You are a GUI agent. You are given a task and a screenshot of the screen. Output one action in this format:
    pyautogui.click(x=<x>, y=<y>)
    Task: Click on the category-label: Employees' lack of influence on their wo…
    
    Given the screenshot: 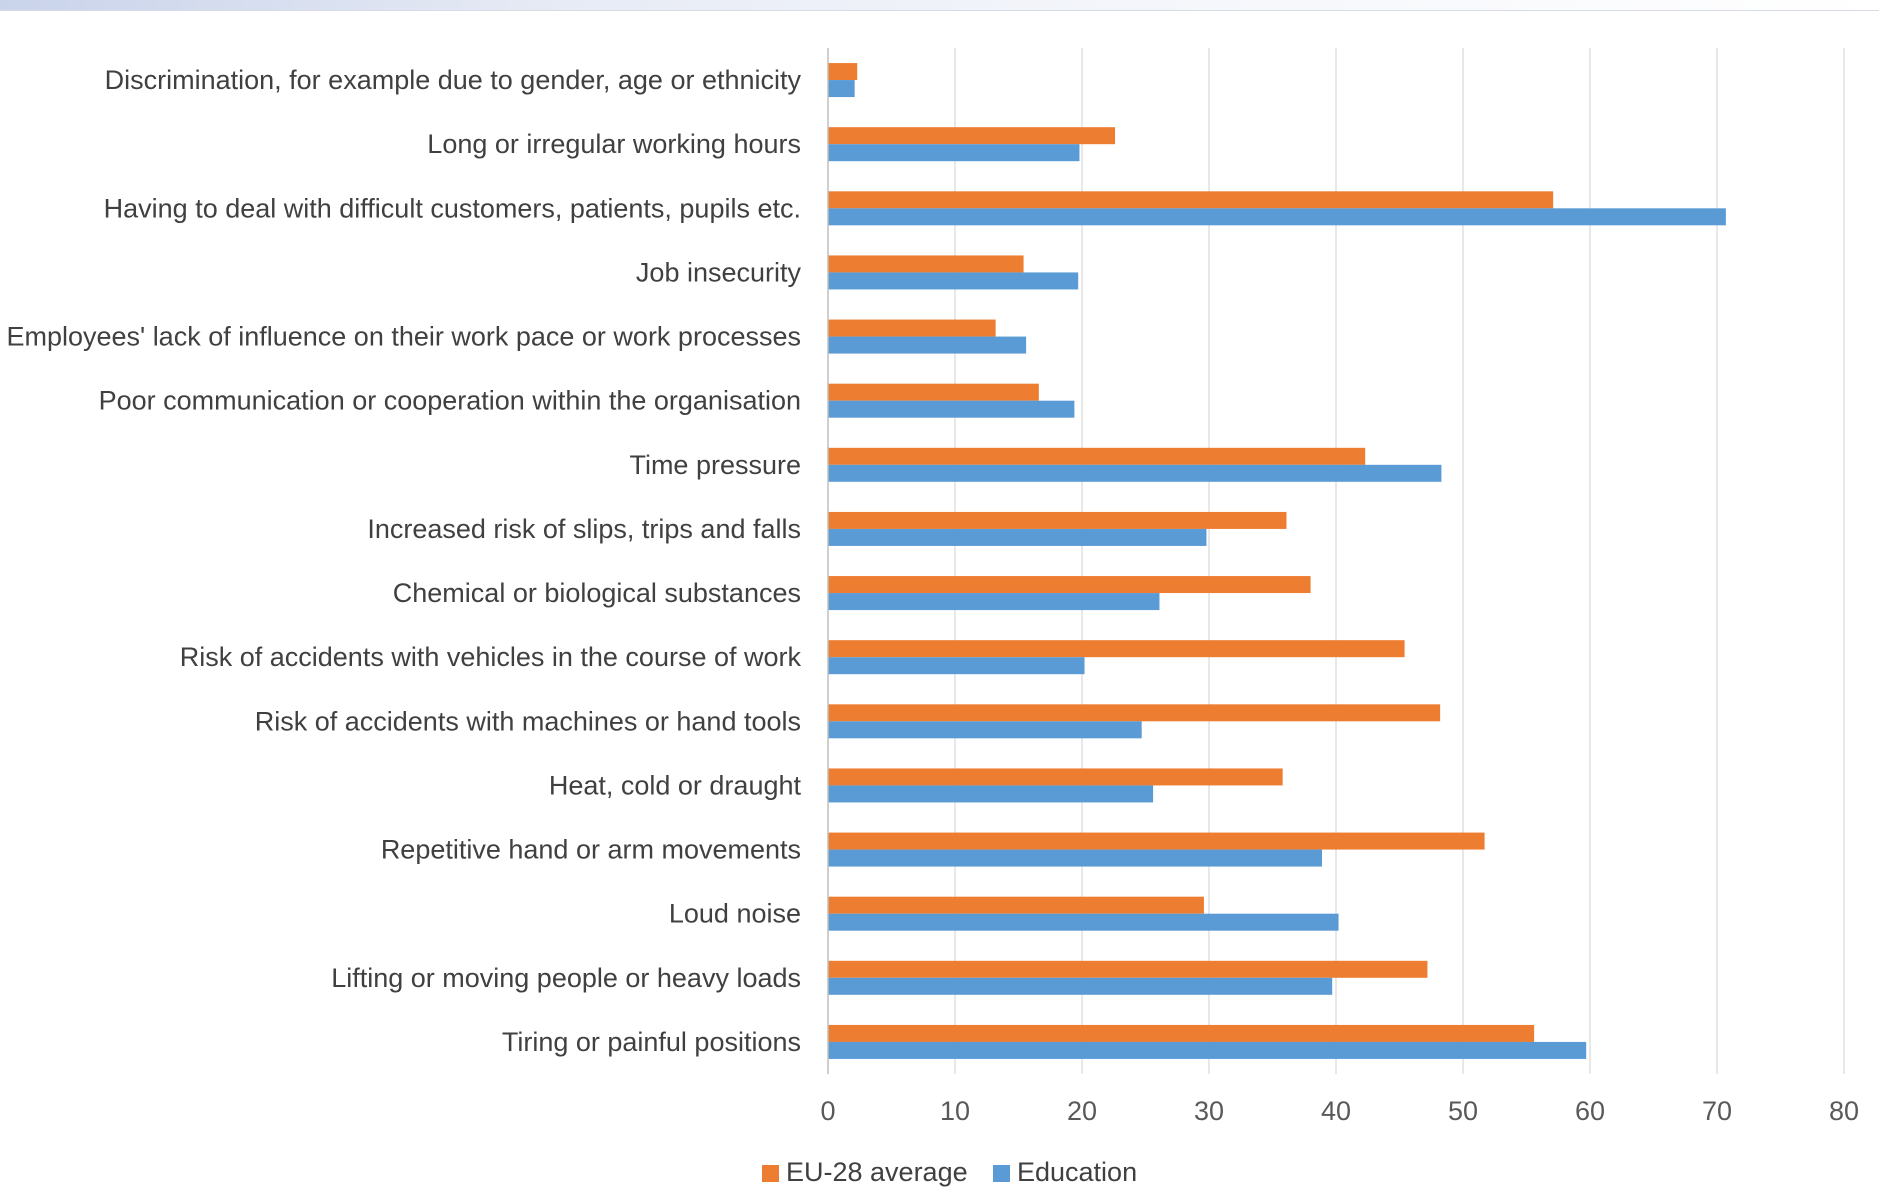 What is the action you would take?
    pyautogui.click(x=403, y=337)
    